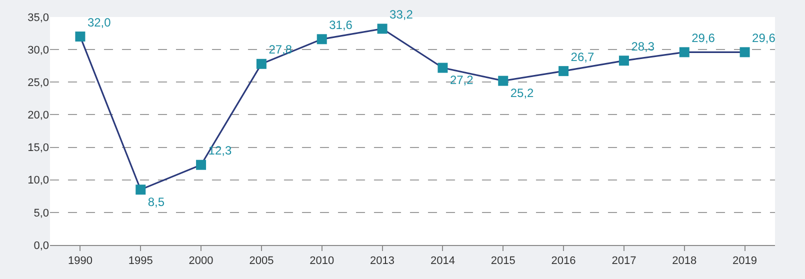  What do you see at coordinates (382, 261) in the screenshot?
I see `x-tick-label: 2013` at bounding box center [382, 261].